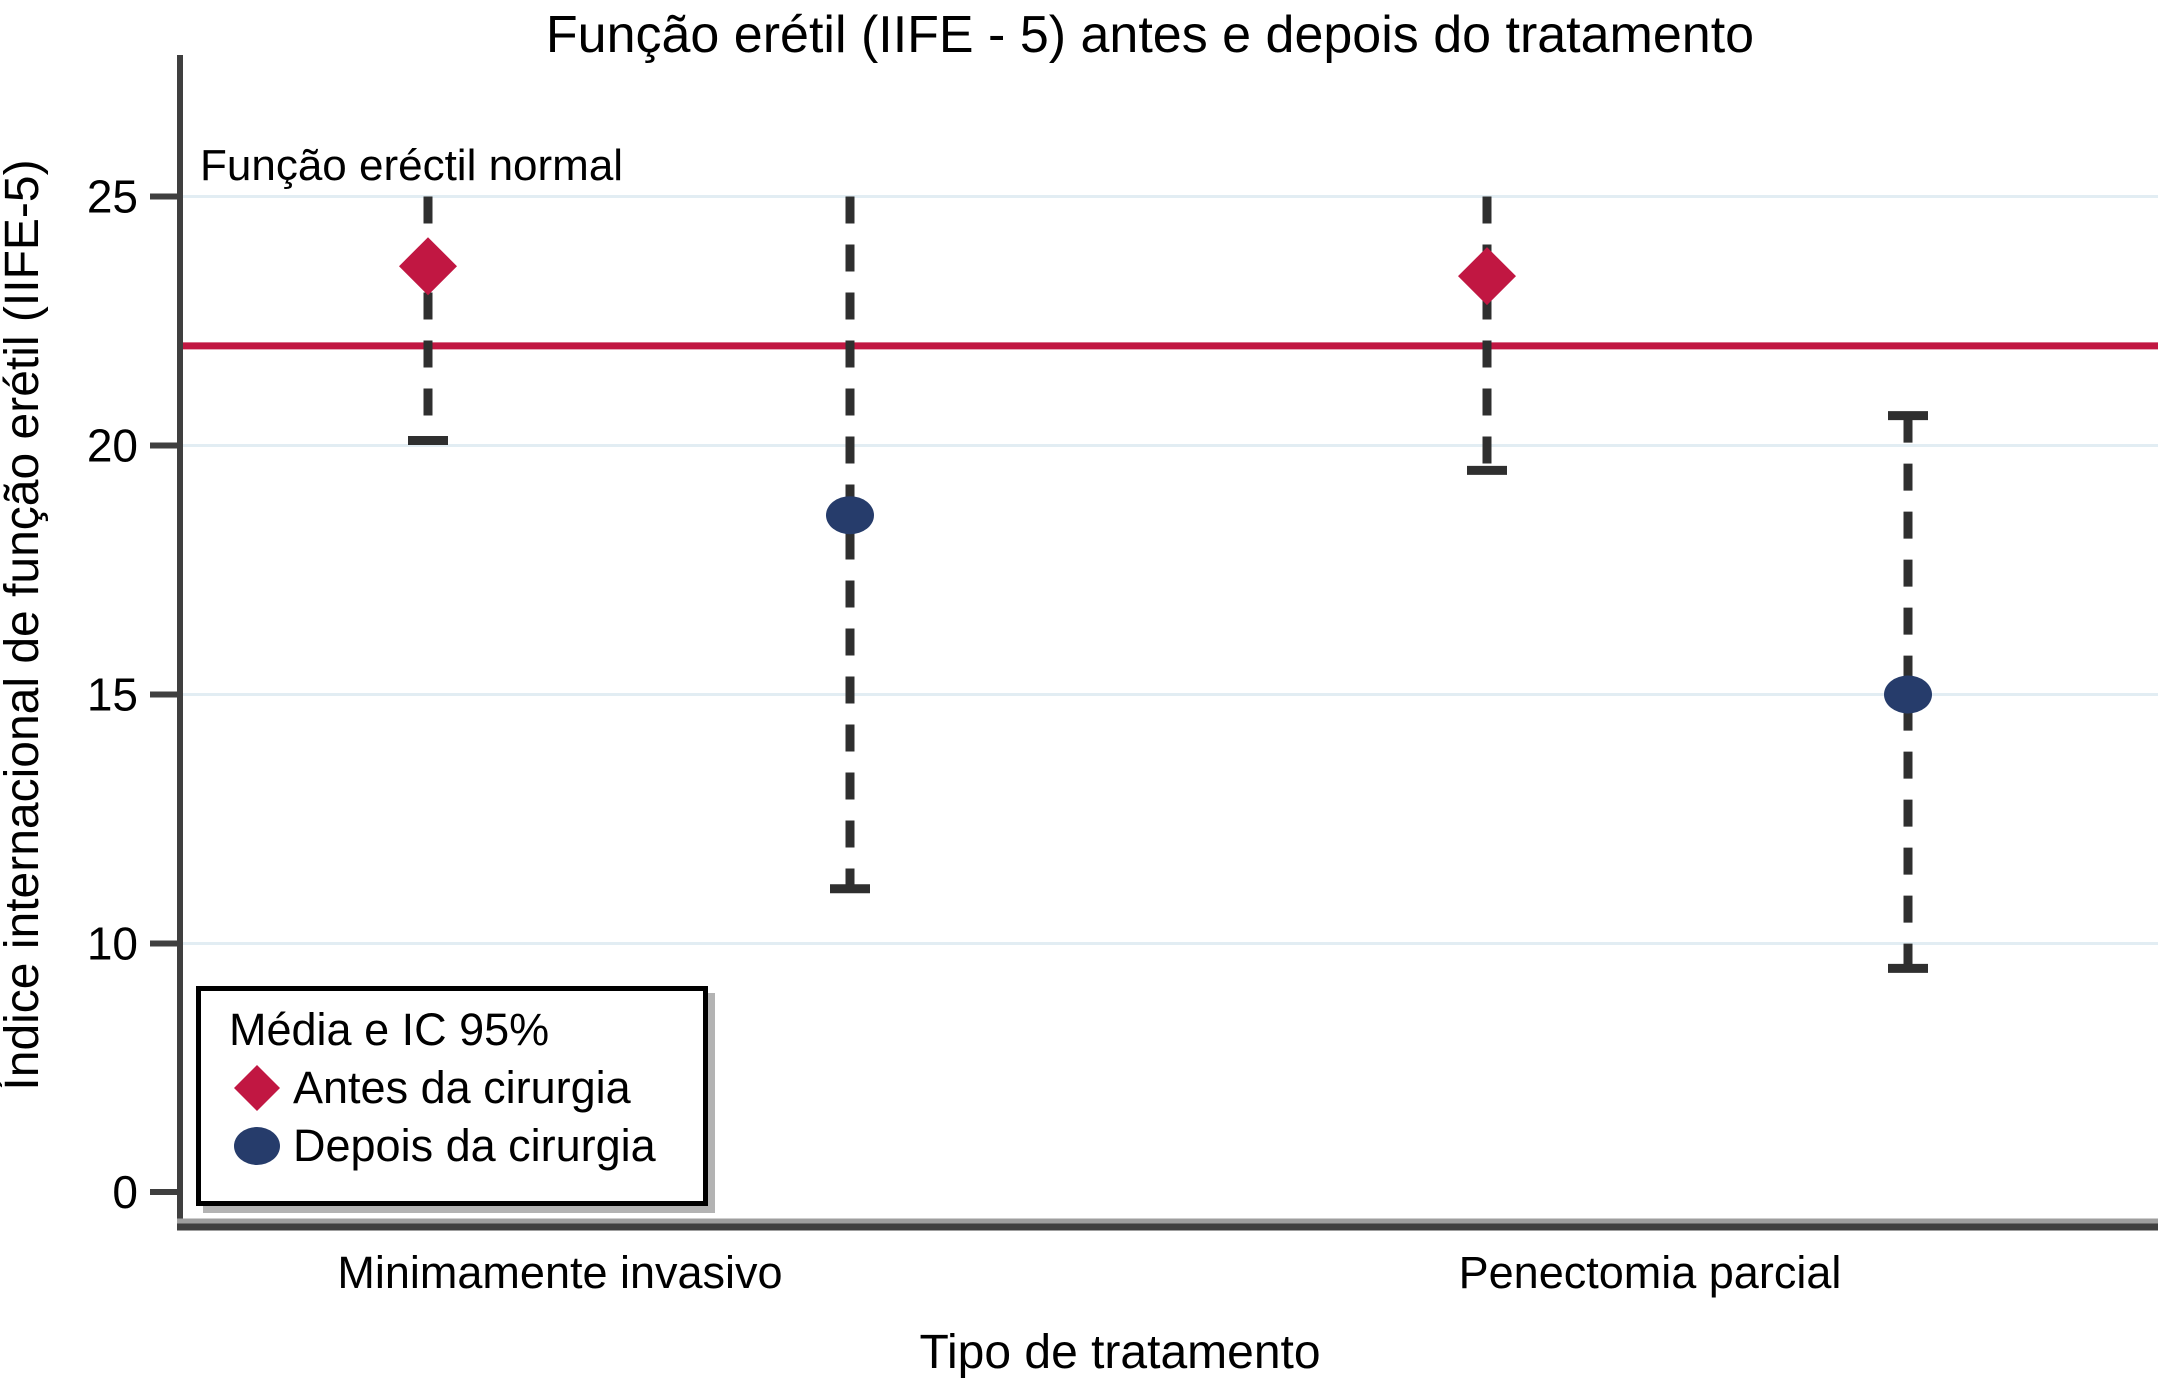  I want to click on x-category-label-0: Minimamente invasivo, so click(559, 1272).